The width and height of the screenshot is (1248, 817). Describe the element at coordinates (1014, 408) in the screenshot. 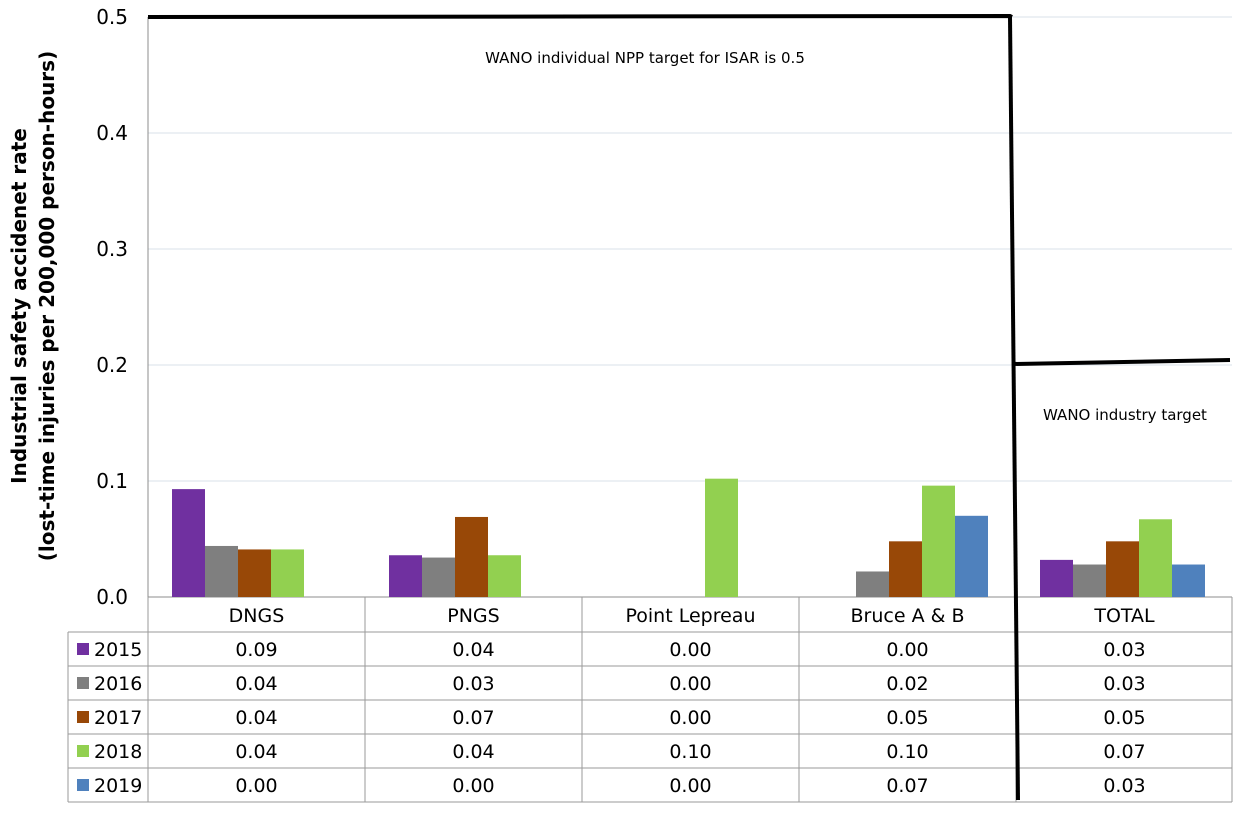

I see `target-divider-line` at that location.